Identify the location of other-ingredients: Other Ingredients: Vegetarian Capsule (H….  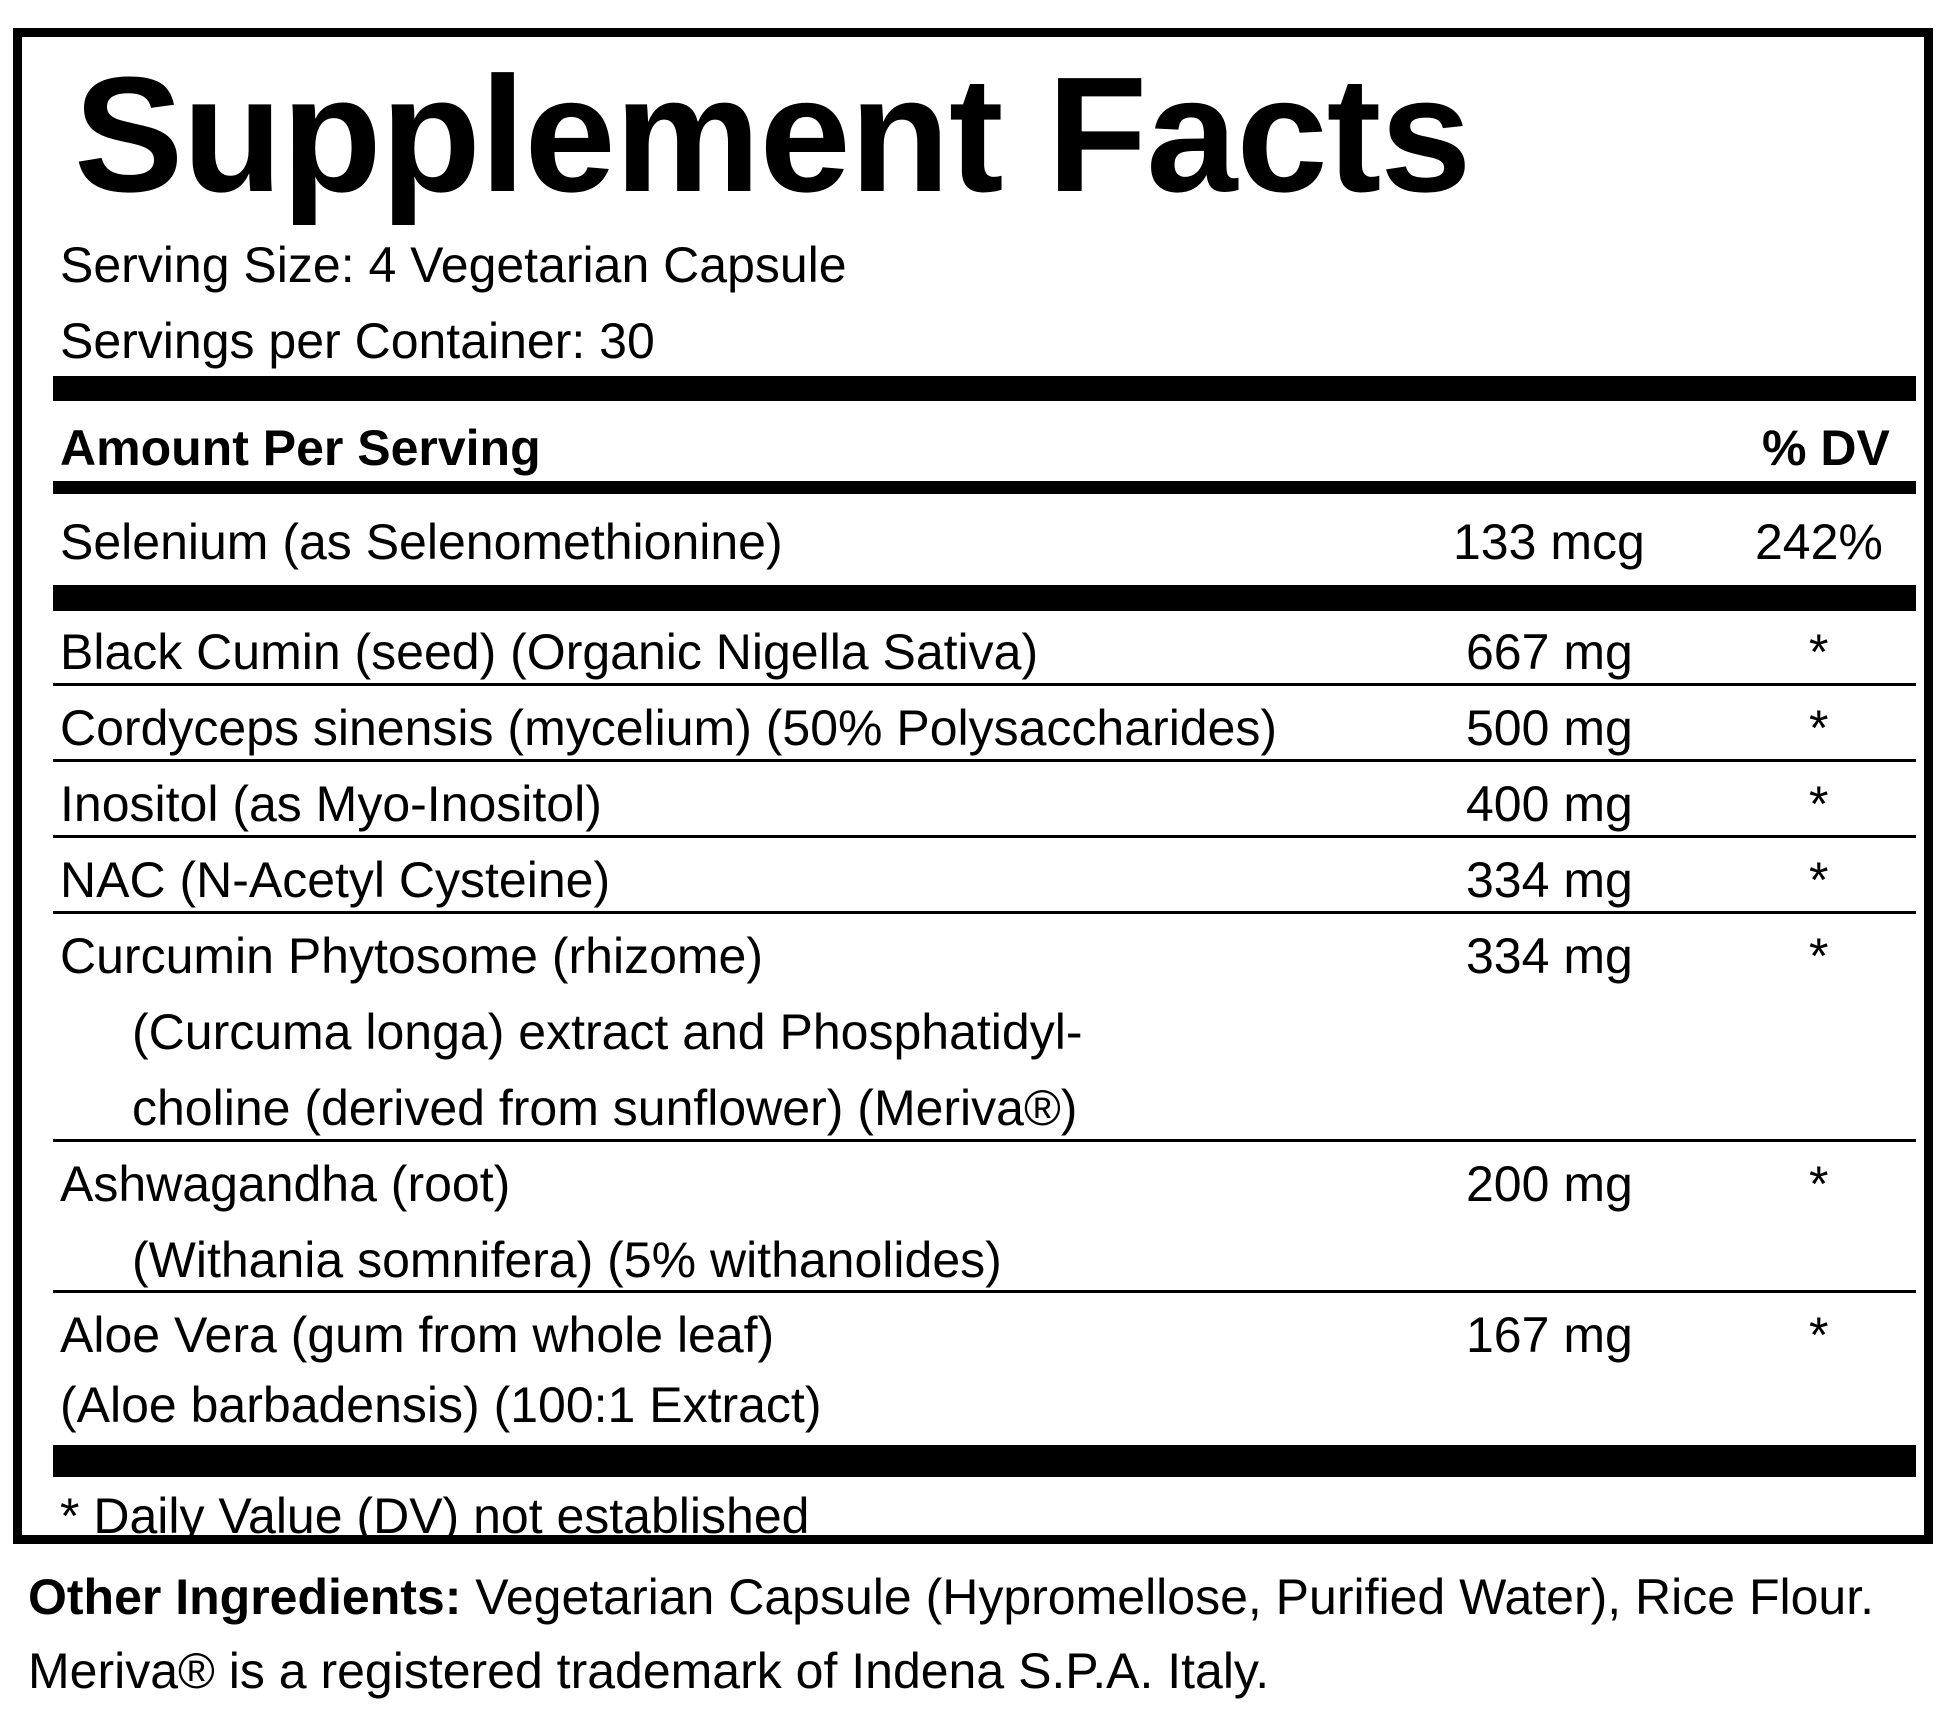
(951, 1597).